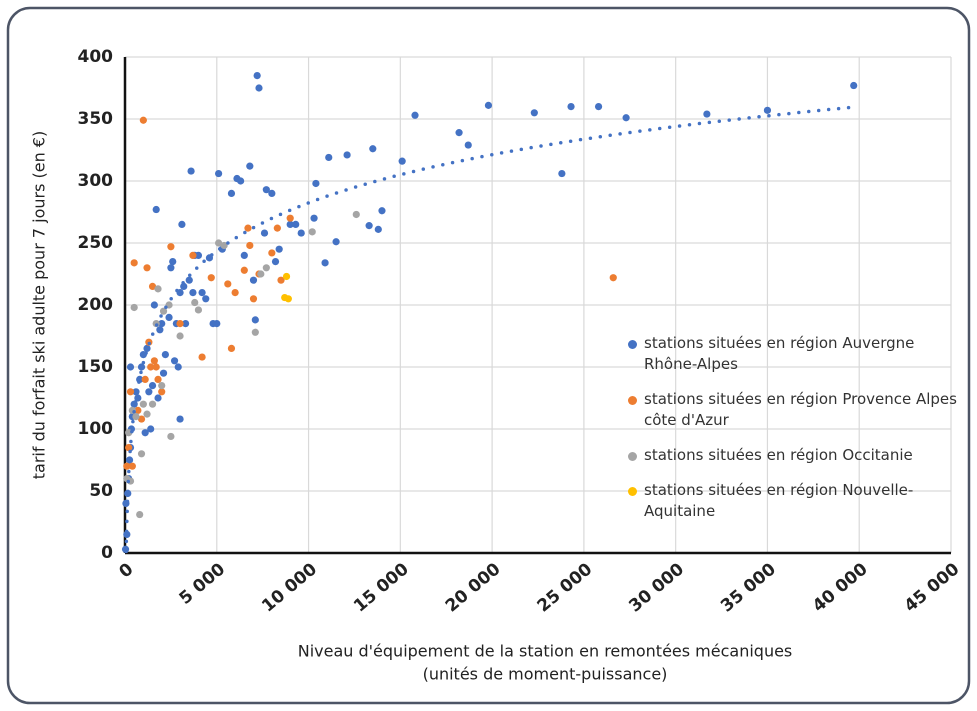  What do you see at coordinates (96, 367) in the screenshot?
I see `y-tick-label: 150` at bounding box center [96, 367].